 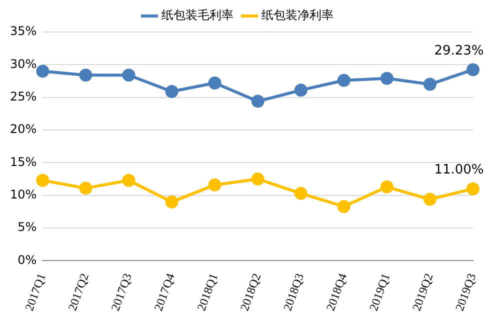 What do you see at coordinates (459, 51) in the screenshot?
I see `annotation: 29.23%` at bounding box center [459, 51].